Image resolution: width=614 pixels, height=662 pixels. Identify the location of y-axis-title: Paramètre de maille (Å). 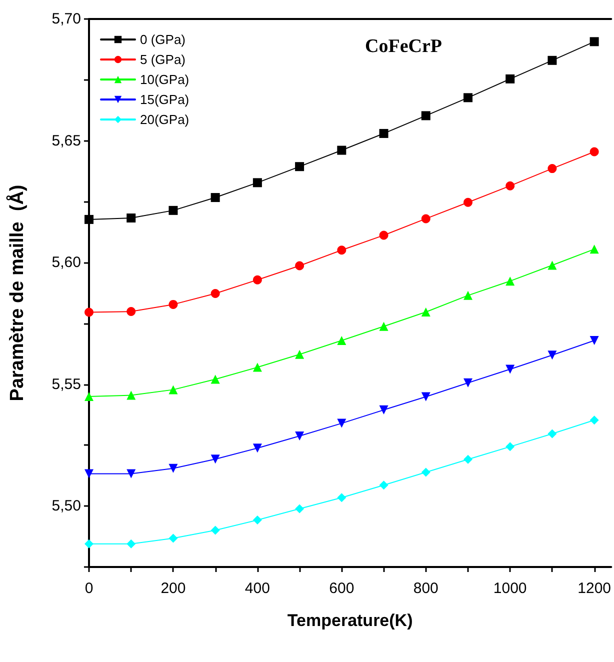
(17, 293).